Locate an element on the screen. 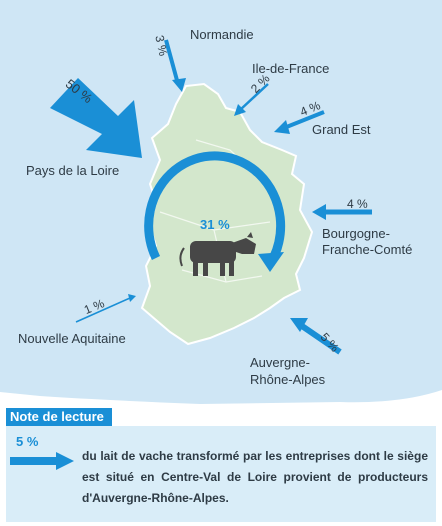  note-heading: Note de lecture is located at coordinates (59, 417).